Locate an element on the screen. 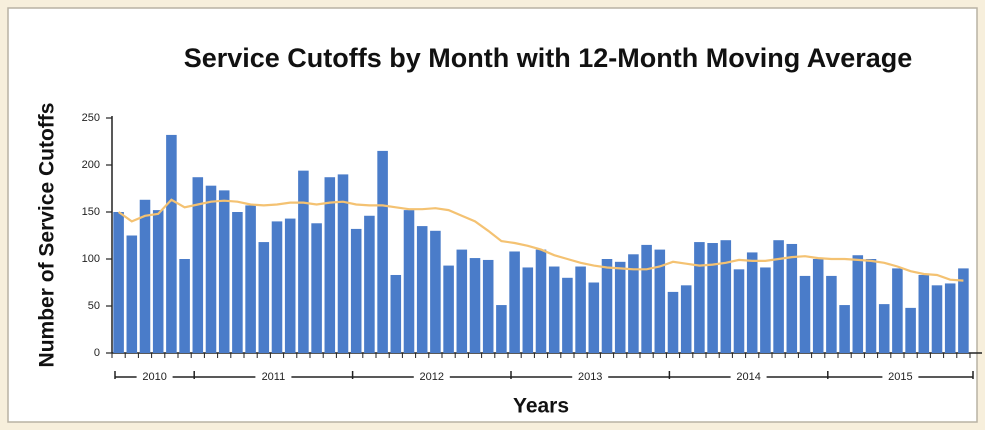 Image resolution: width=985 pixels, height=430 pixels. y-tick-label: 50 is located at coordinates (94, 306).